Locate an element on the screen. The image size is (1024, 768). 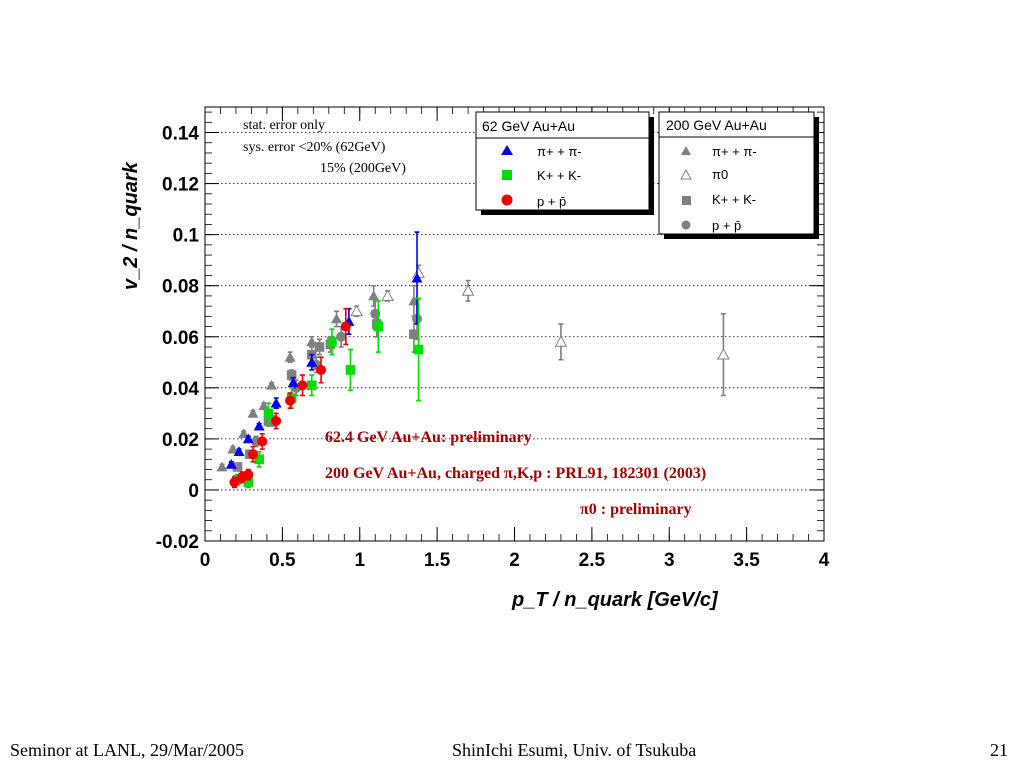
x-tick-label: 1.5 is located at coordinates (437, 560).